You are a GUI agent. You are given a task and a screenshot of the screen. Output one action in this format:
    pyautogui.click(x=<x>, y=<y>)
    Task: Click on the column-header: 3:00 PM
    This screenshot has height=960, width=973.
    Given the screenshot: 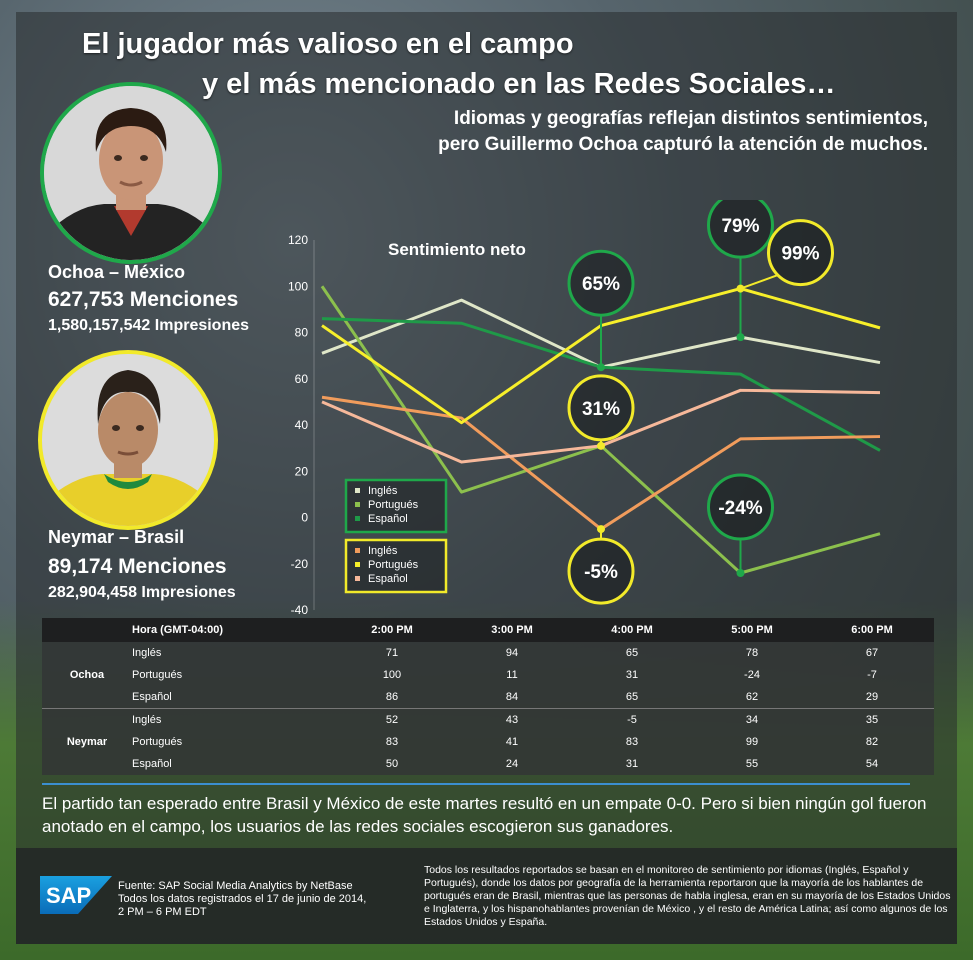 What is the action you would take?
    pyautogui.click(x=512, y=630)
    